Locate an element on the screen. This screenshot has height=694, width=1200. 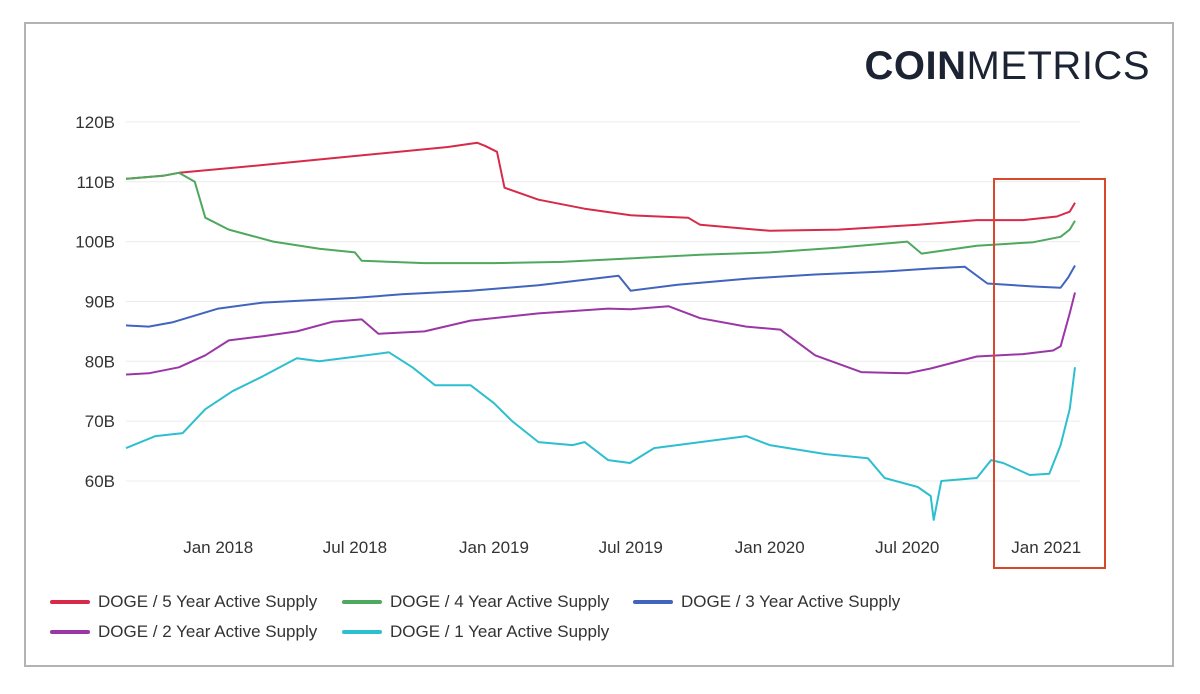
y-axis: 120B 110B 100B 90B 80B 70B 60B is located at coordinates (95, 302).